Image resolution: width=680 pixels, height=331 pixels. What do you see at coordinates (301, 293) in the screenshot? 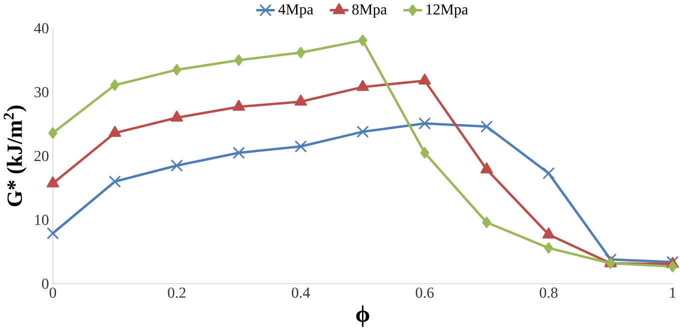
I see `x-tick-label: 0.4` at bounding box center [301, 293].